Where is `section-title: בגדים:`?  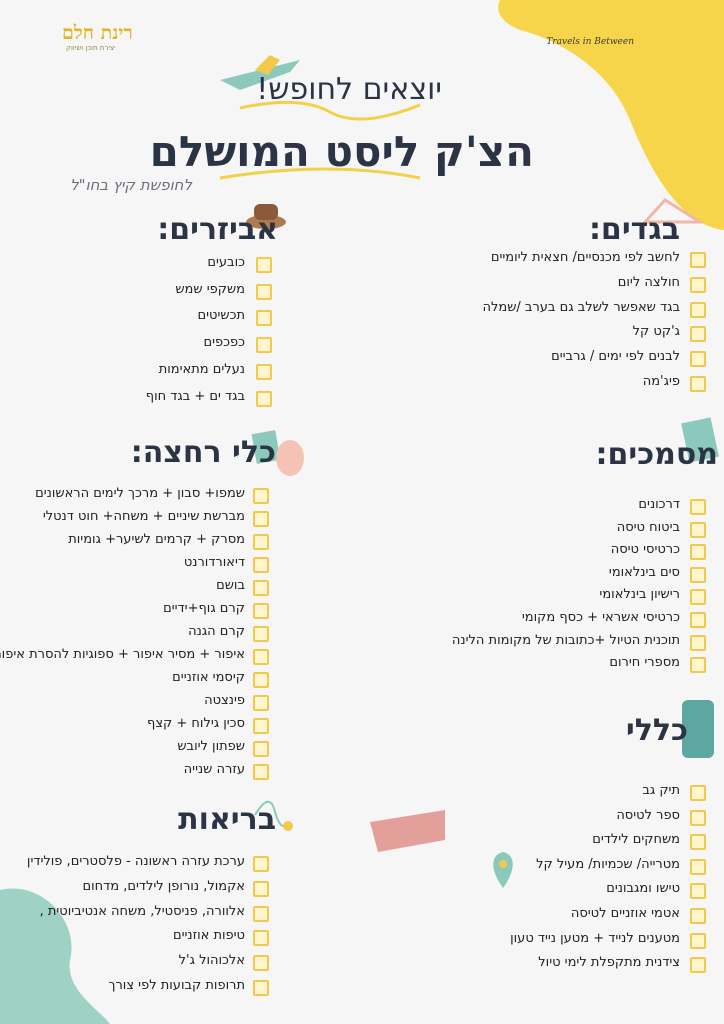 section-title: בגדים: is located at coordinates (634, 229).